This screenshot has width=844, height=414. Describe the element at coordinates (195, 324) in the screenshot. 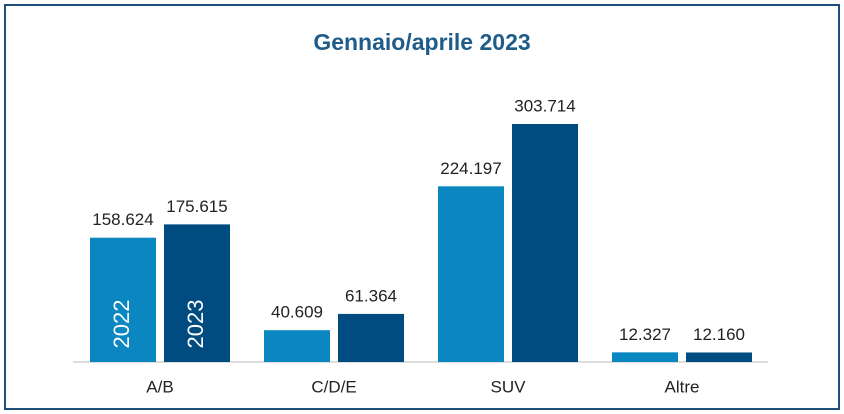

I see `series-label: 2023` at that location.